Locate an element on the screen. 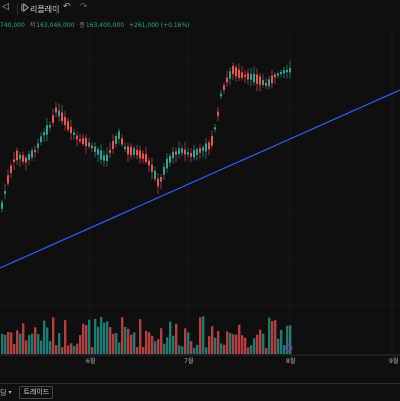  chevron-left-icon: ◁ is located at coordinates (5, 7).